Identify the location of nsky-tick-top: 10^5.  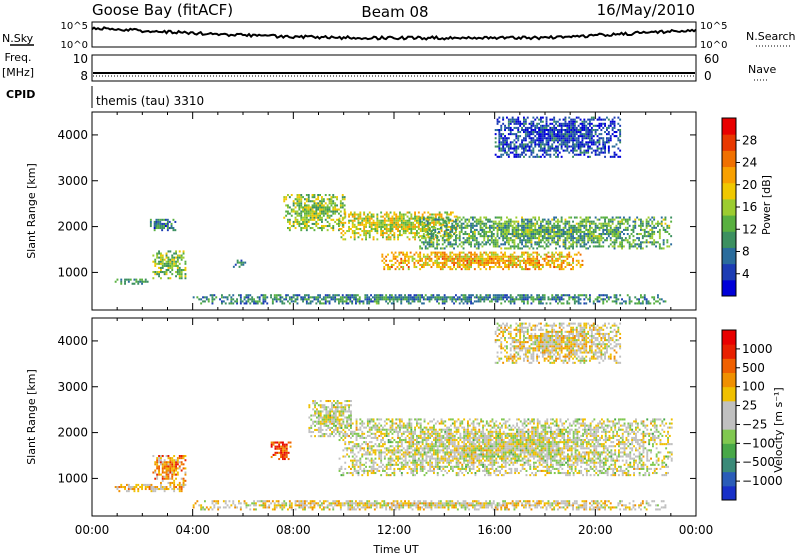
(74, 26).